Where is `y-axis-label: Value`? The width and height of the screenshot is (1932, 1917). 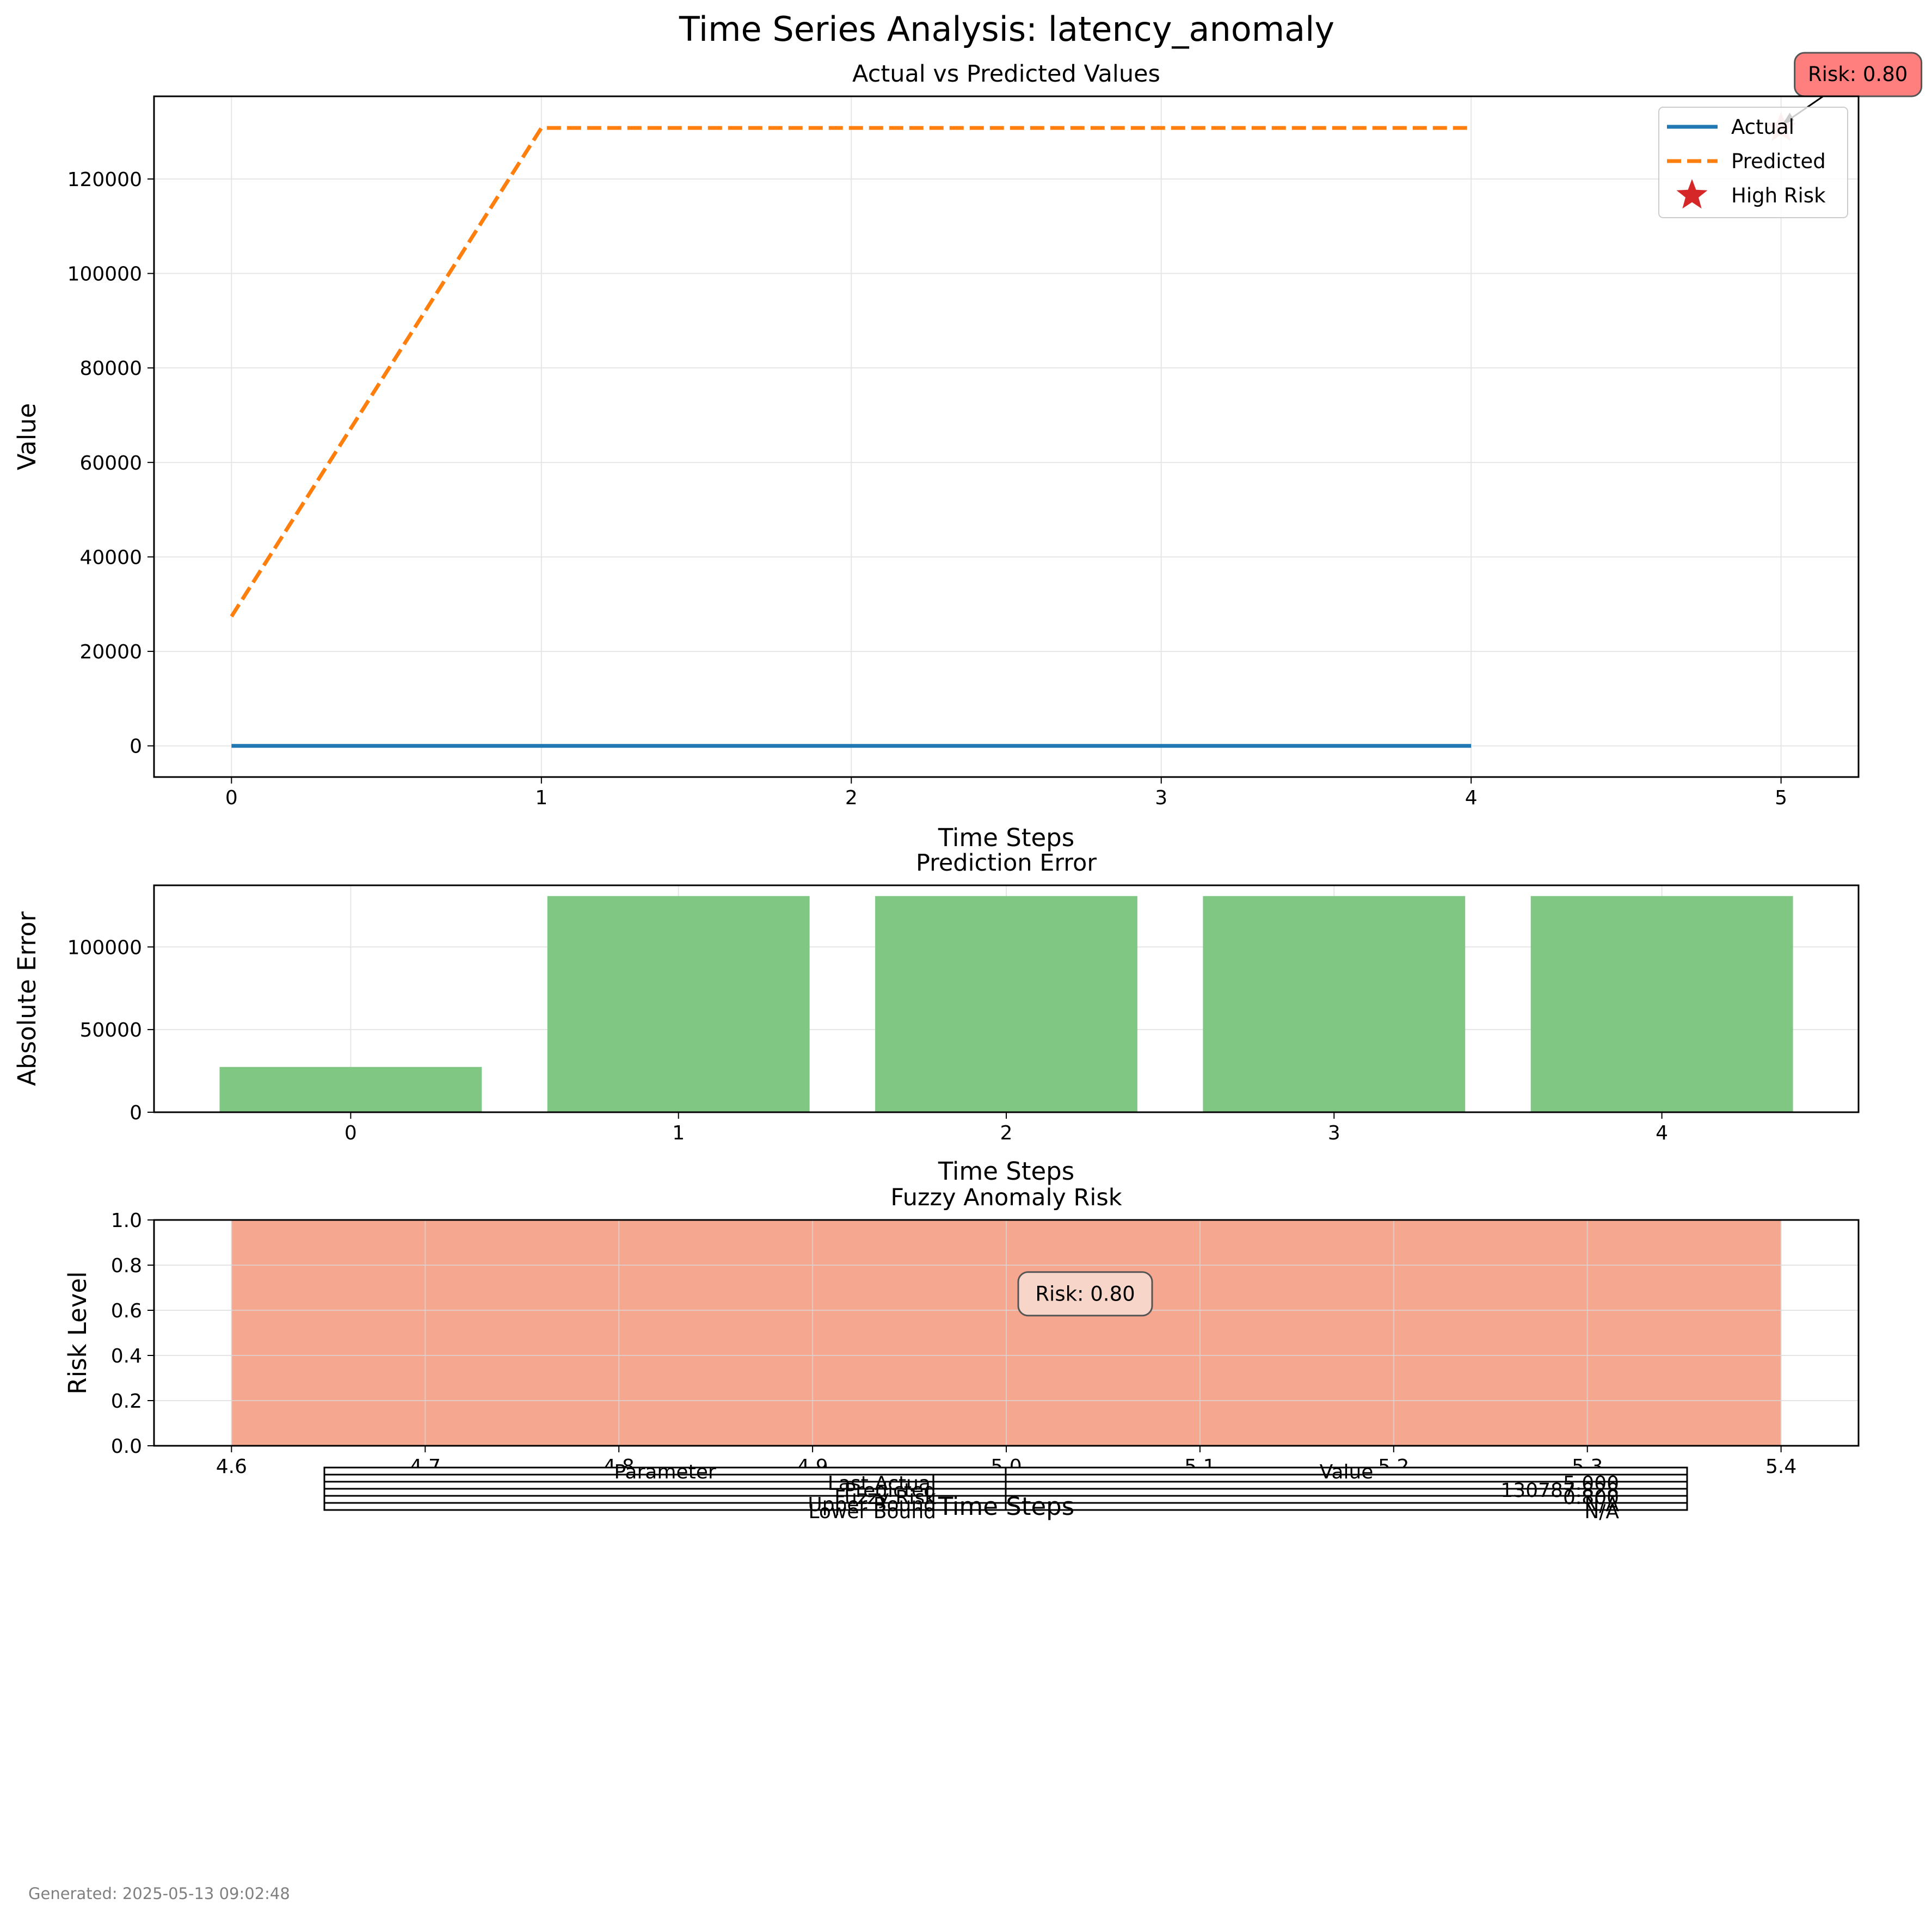
y-axis-label: Value is located at coordinates (27, 437).